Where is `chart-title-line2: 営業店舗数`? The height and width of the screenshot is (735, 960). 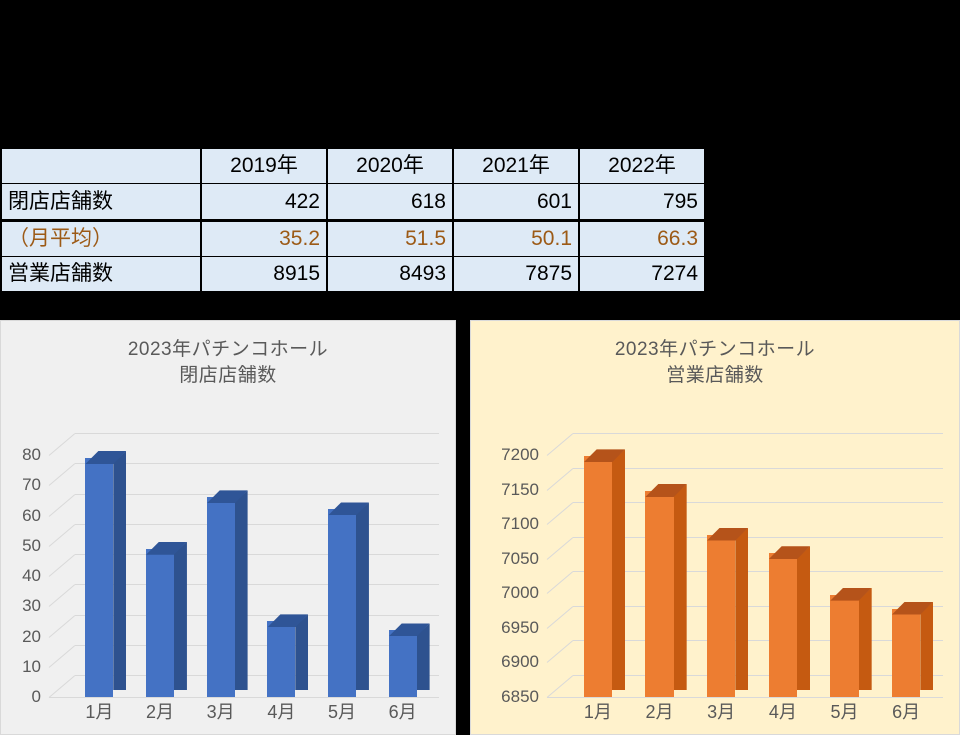
chart-title-line2: 営業店舗数 is located at coordinates (715, 375).